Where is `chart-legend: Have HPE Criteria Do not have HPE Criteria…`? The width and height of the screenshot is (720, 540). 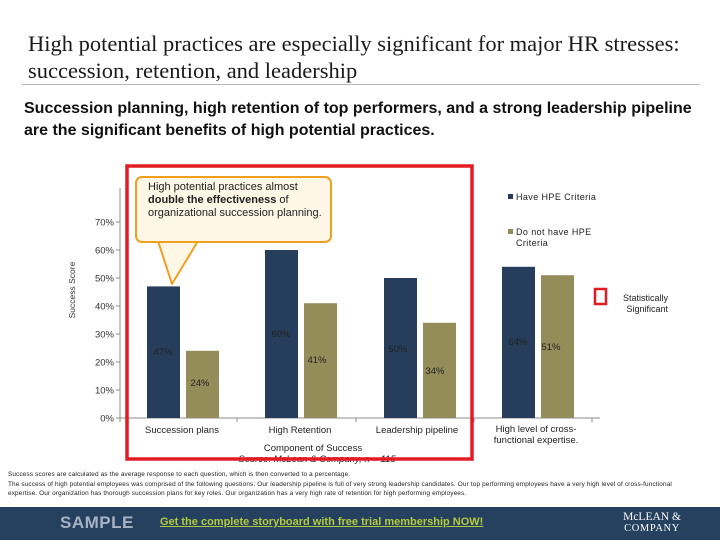
chart-legend: Have HPE Criteria Do not have HPE Criteria… is located at coordinates (588, 253).